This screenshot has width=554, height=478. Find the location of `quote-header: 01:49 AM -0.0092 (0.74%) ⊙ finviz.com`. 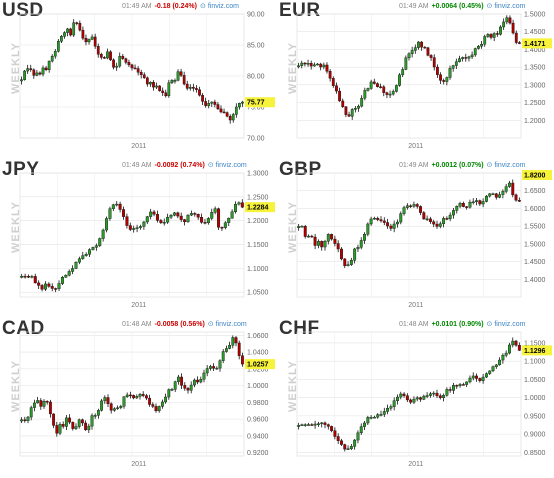

quote-header: 01:49 AM -0.0092 (0.74%) ⊙ finviz.com is located at coordinates (184, 165).